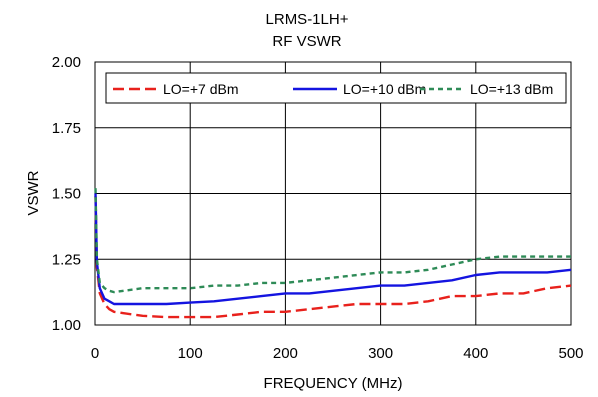 The width and height of the screenshot is (598, 397). Describe the element at coordinates (66, 194) in the screenshot. I see `y-tick-label: 1.50` at that location.